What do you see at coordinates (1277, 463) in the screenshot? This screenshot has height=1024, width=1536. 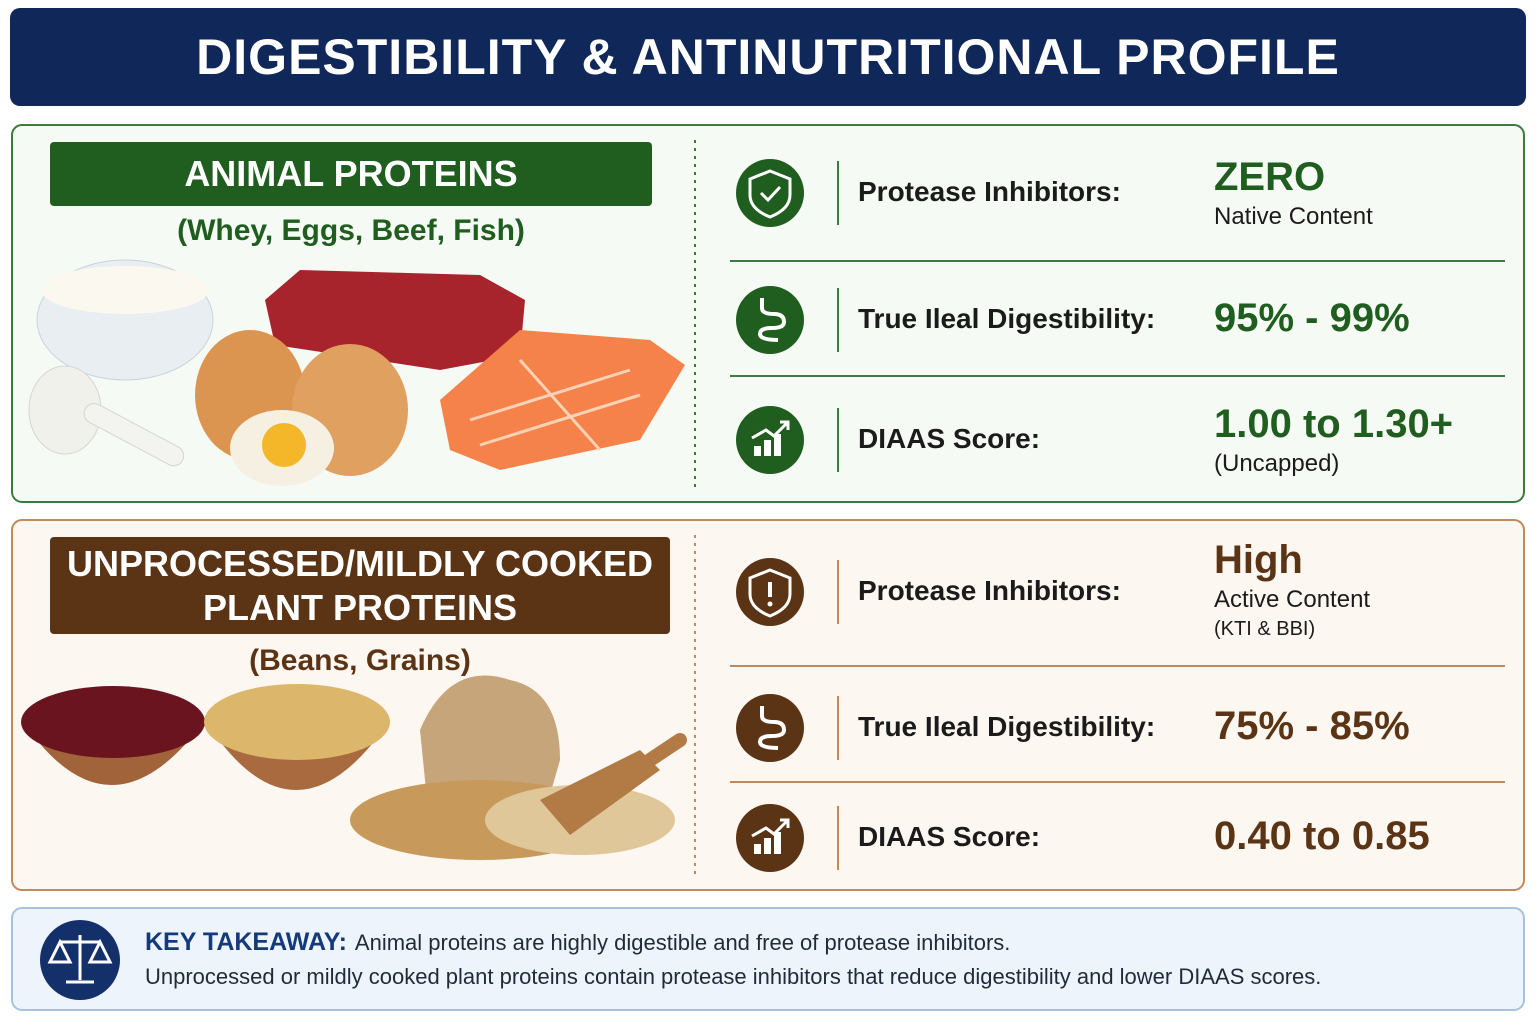 I see `row-note: (Uncapped)` at bounding box center [1277, 463].